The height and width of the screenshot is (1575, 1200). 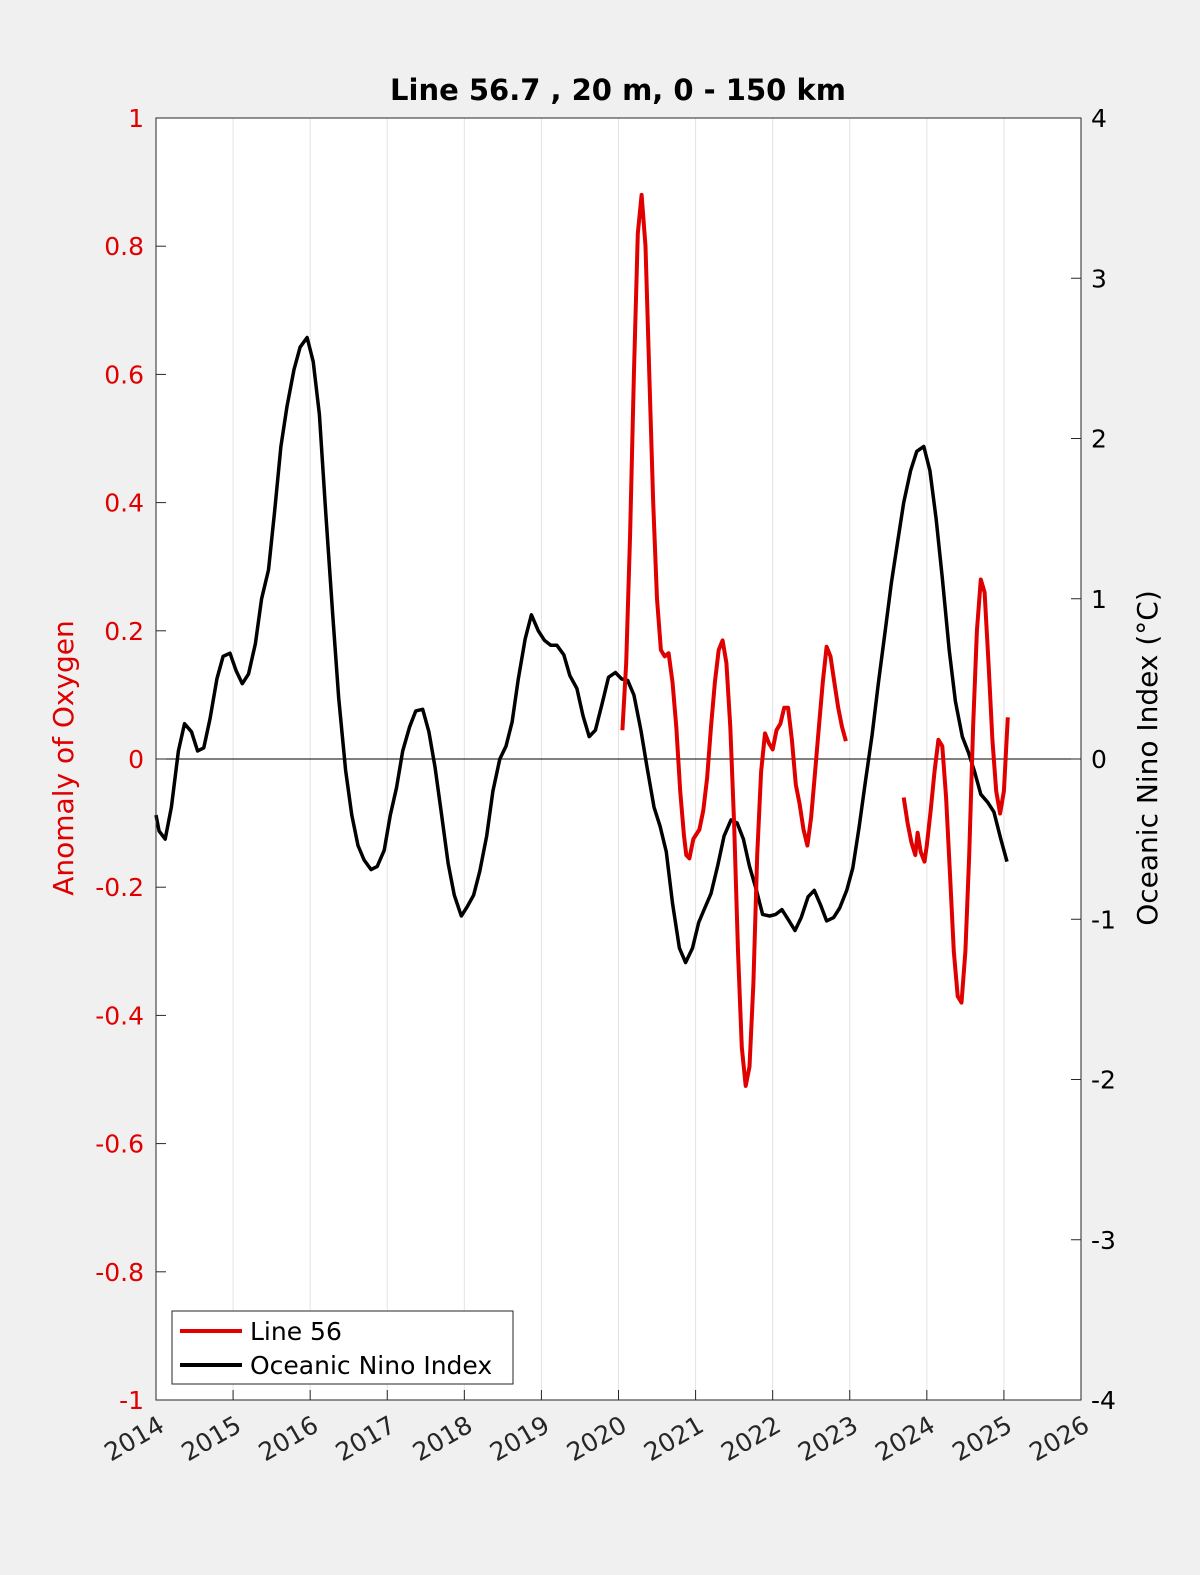 What do you see at coordinates (296, 1331) in the screenshot?
I see `legend-label-line56: Line 56` at bounding box center [296, 1331].